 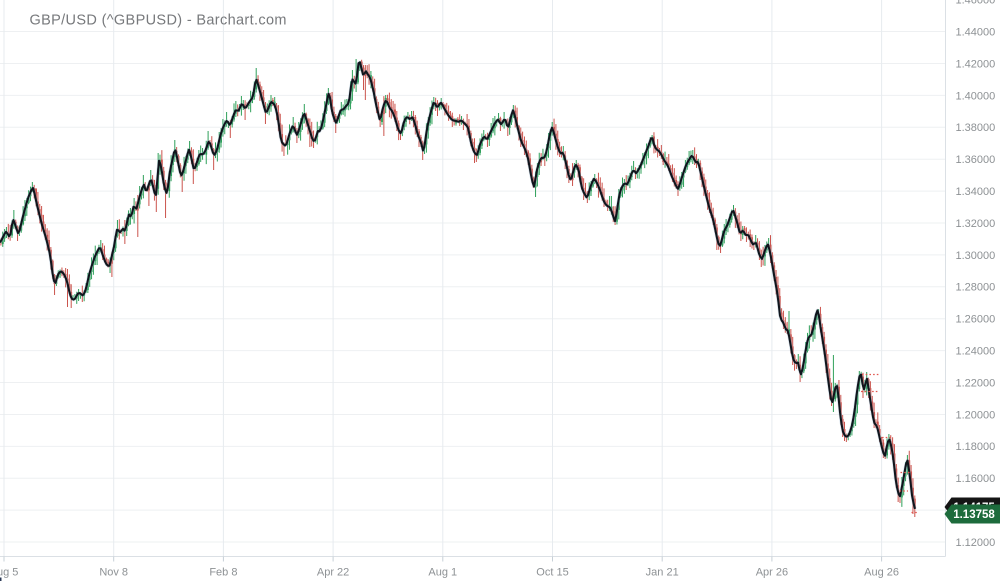 What do you see at coordinates (976, 96) in the screenshot?
I see `svg-text: 1.40000` at bounding box center [976, 96].